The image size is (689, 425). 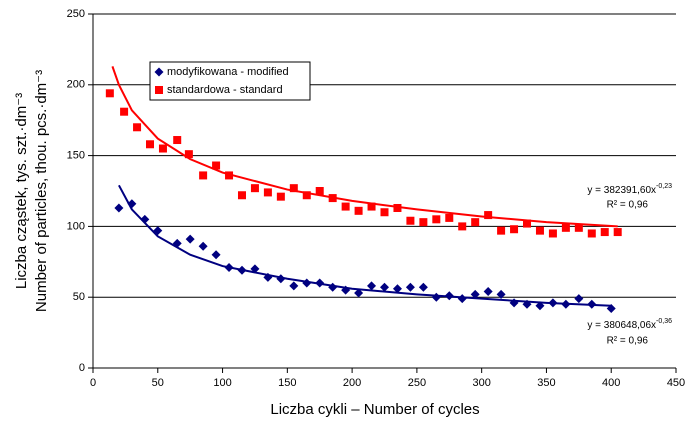 I want to click on x-tick-label: 450, so click(x=676, y=383).